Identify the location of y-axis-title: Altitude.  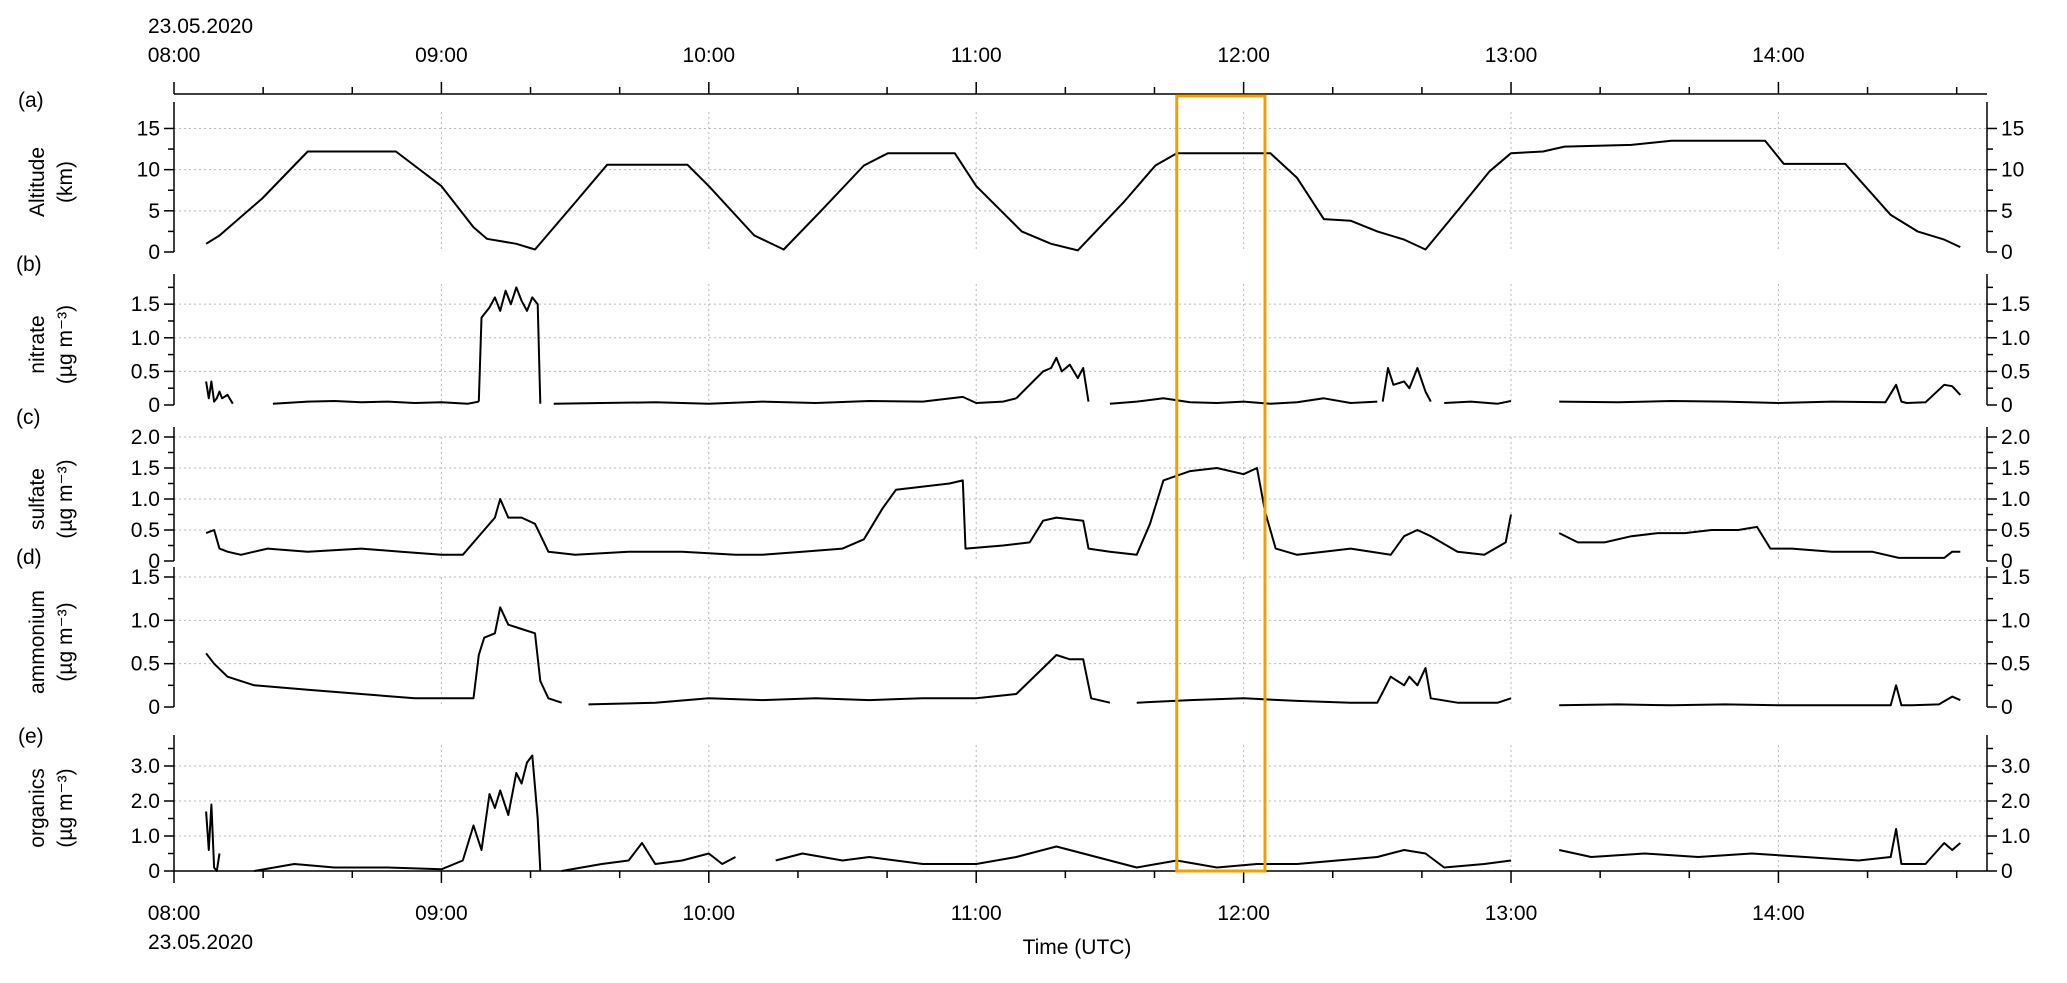
(37, 182).